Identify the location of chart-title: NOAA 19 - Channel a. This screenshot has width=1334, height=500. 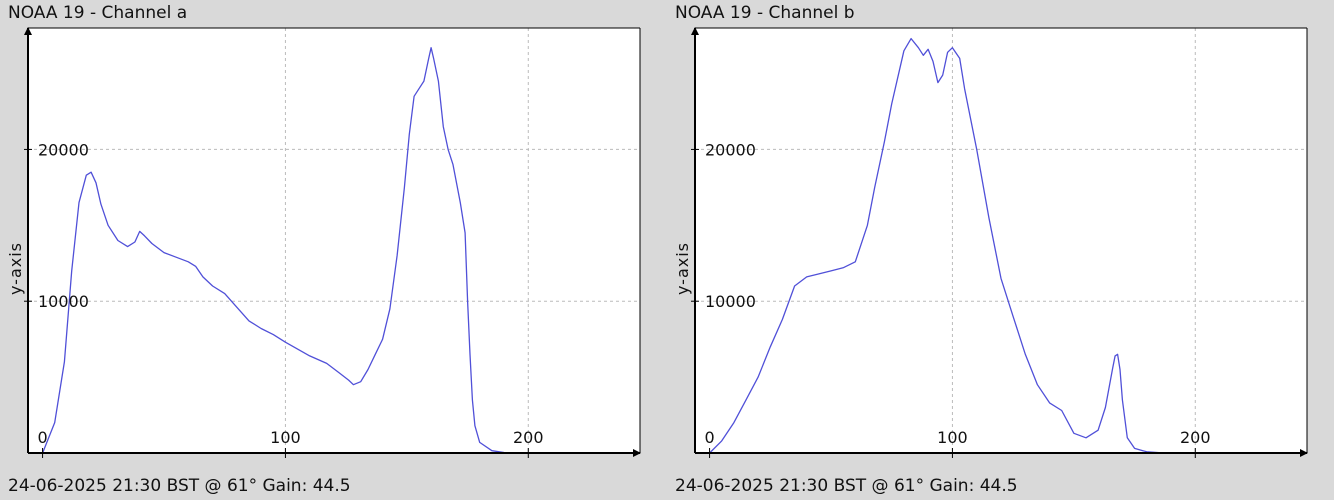
(98, 13).